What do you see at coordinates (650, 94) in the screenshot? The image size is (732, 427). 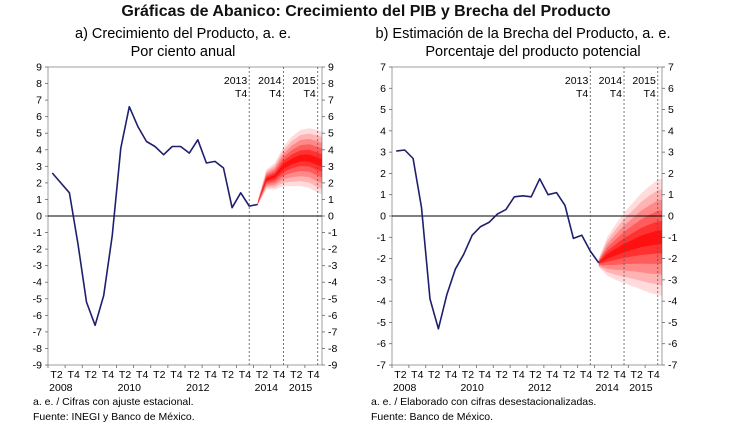 I see `marker-quarter-2015: T4` at bounding box center [650, 94].